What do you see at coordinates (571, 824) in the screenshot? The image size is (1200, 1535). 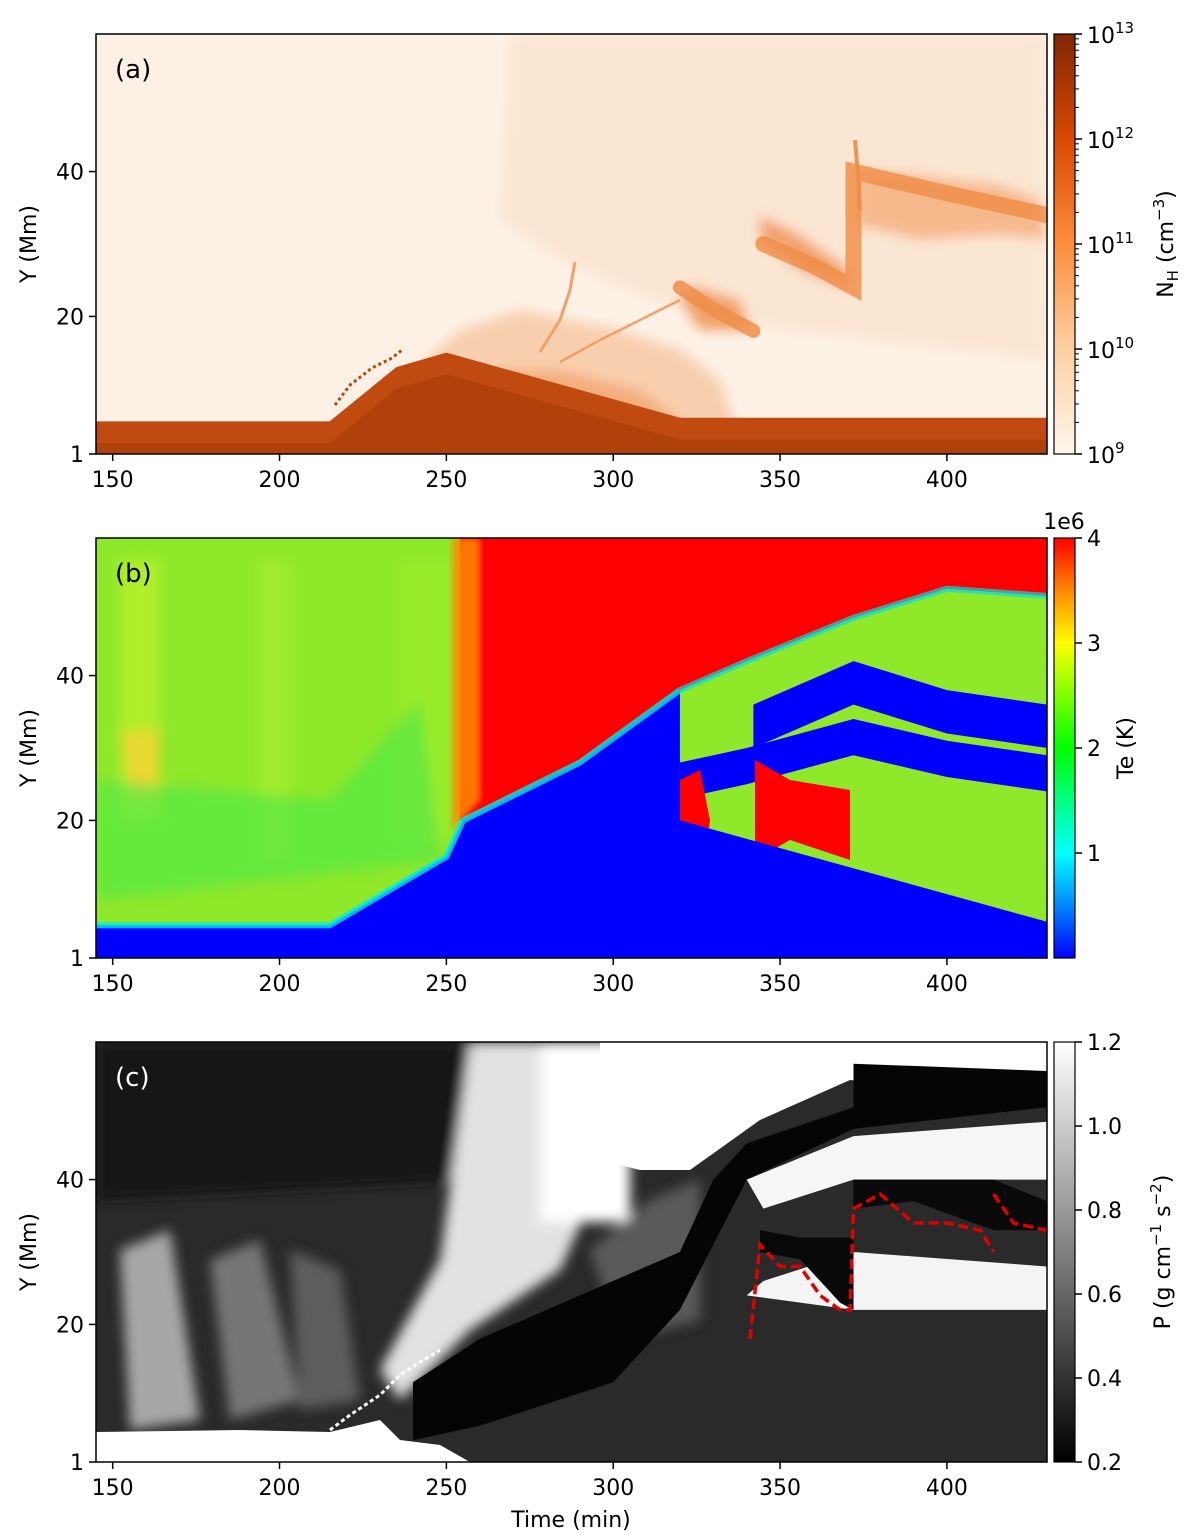 I see `panel-b-chromosphere` at bounding box center [571, 824].